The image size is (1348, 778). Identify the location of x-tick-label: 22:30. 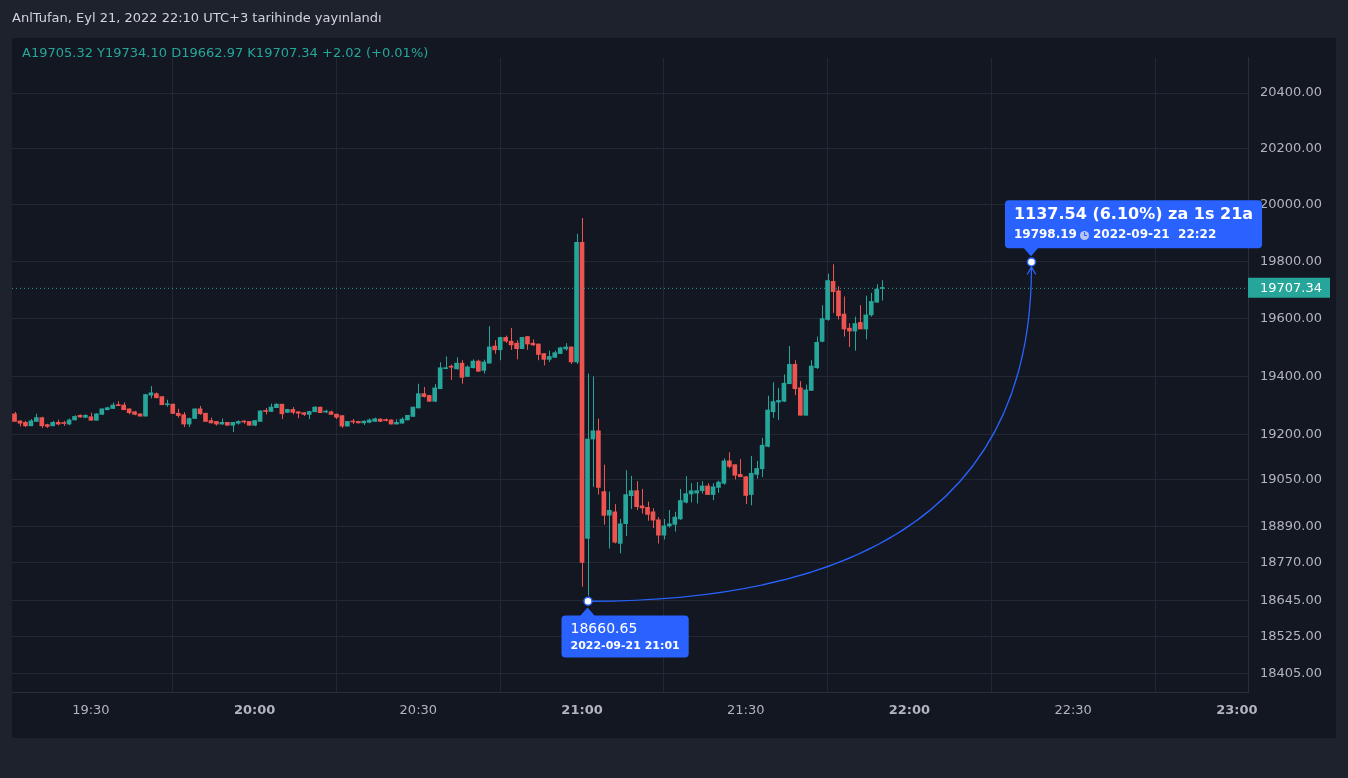
(1073, 709).